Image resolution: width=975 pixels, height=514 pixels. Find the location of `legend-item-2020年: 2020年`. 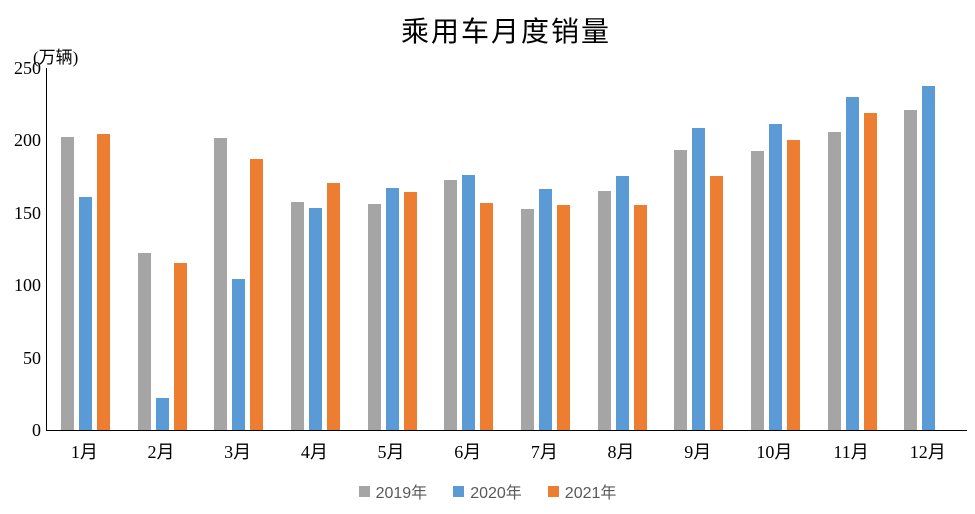

legend-item-2020年: 2020年 is located at coordinates (487, 491).